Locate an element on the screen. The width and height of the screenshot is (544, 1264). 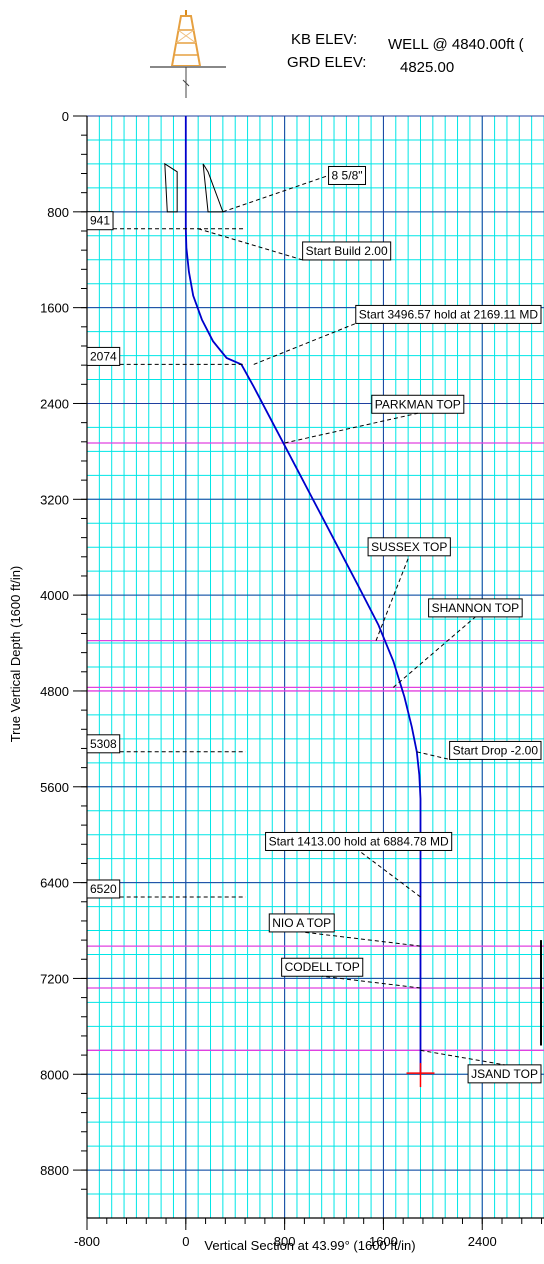
depth-marker: 6520 is located at coordinates (103, 889).